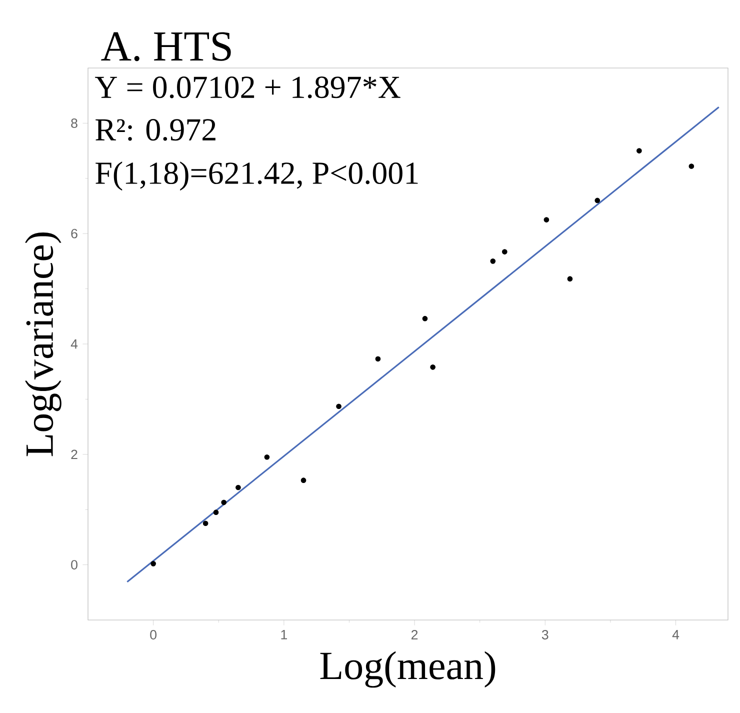 The width and height of the screenshot is (740, 713). I want to click on y-tick-label: 8, so click(74, 123).